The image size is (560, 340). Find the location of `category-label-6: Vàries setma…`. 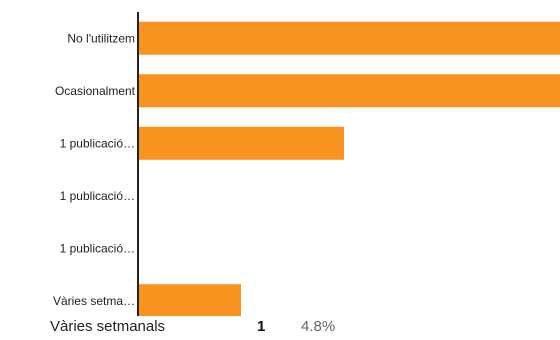

category-label-6: Vàries setma… is located at coordinates (94, 301).